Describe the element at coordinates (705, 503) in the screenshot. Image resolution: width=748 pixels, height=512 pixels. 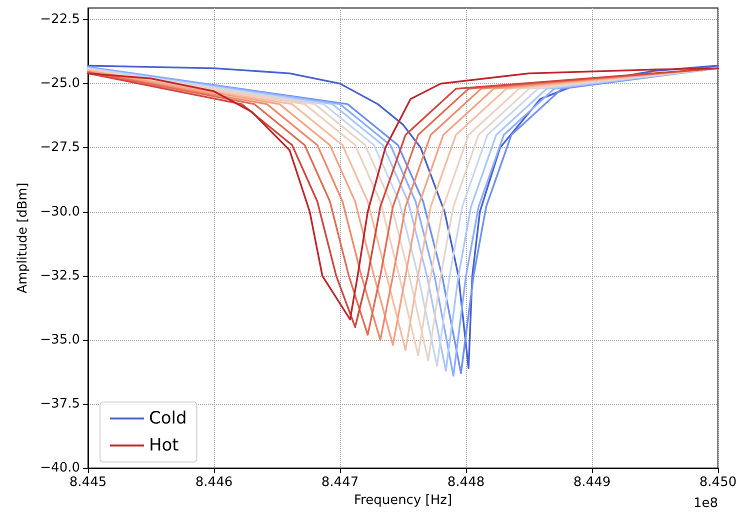
I see `text: 1e8` at that location.